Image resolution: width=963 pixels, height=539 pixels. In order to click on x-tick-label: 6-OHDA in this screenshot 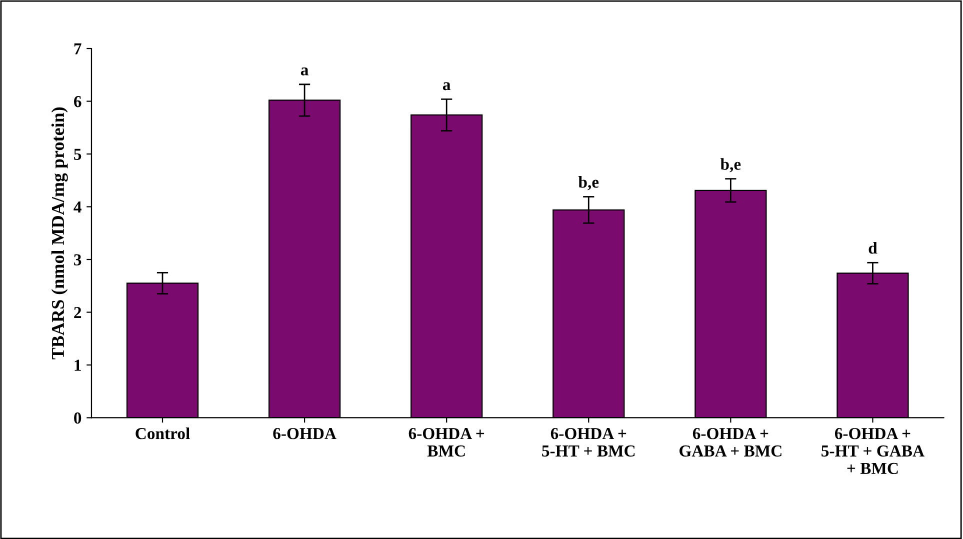, I will do `click(304, 434)`.